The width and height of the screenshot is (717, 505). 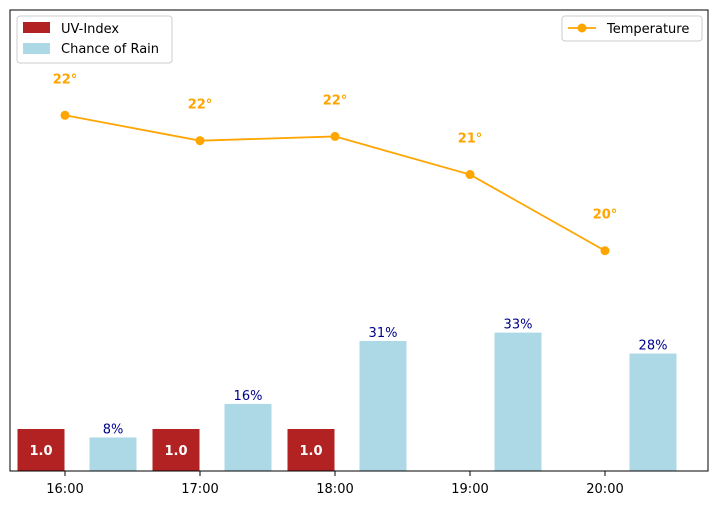 What do you see at coordinates (653, 346) in the screenshot?
I see `rain-label: 28%` at bounding box center [653, 346].